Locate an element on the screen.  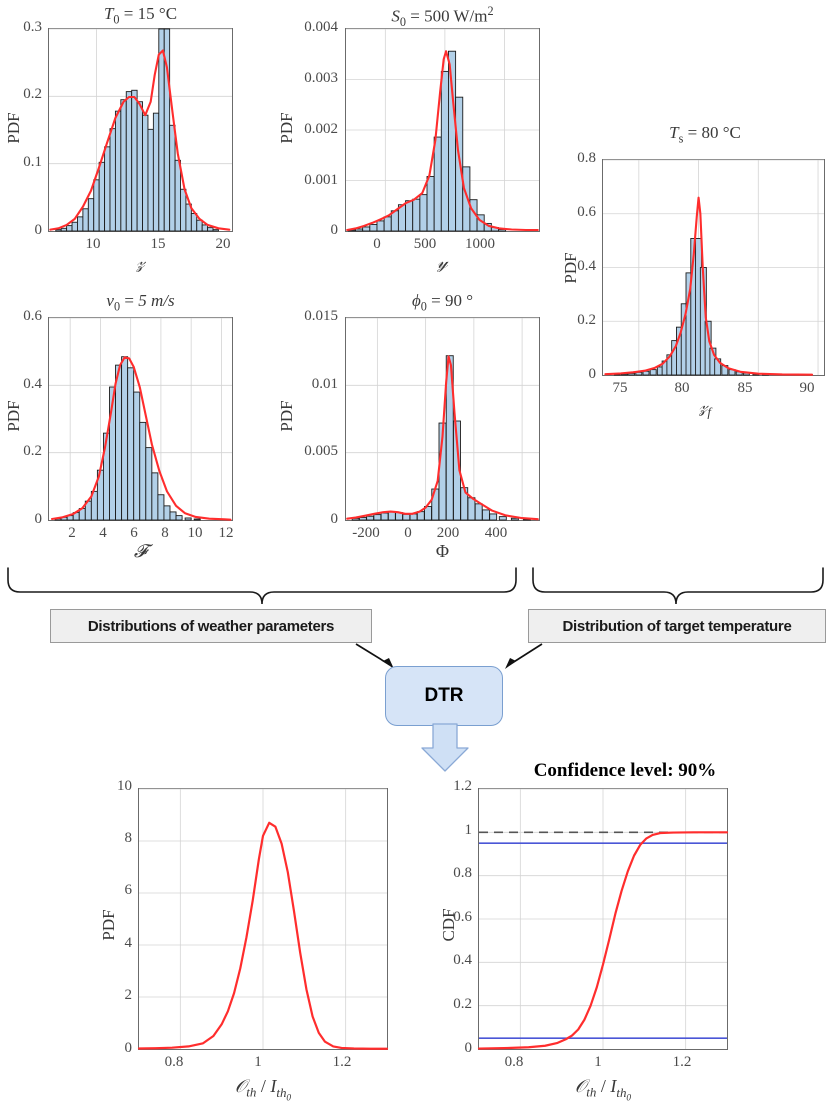
panel-ampacity-cdf-axes is located at coordinates (603, 919).